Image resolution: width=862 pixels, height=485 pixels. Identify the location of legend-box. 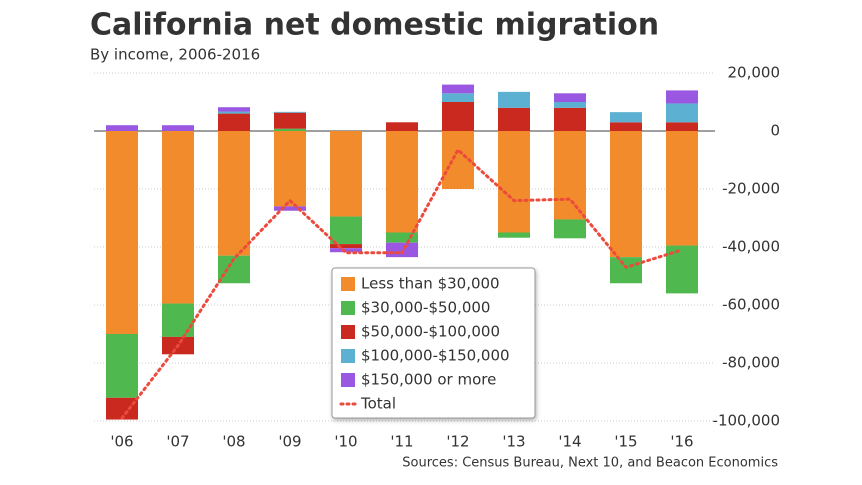
(433, 343).